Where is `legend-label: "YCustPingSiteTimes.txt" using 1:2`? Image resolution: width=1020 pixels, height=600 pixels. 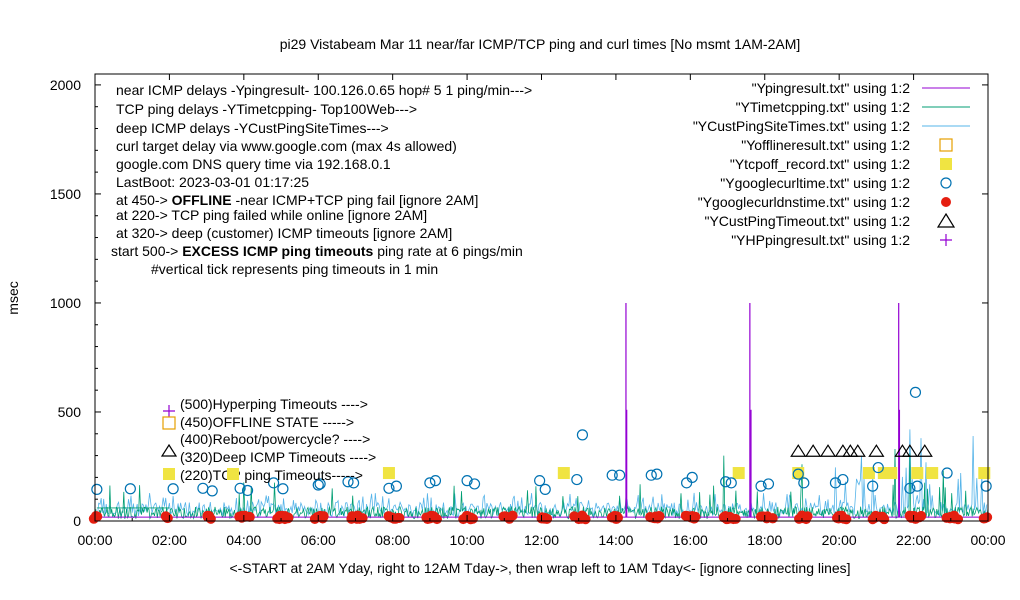 legend-label: "YCustPingSiteTimes.txt" using 1:2 is located at coordinates (801, 126).